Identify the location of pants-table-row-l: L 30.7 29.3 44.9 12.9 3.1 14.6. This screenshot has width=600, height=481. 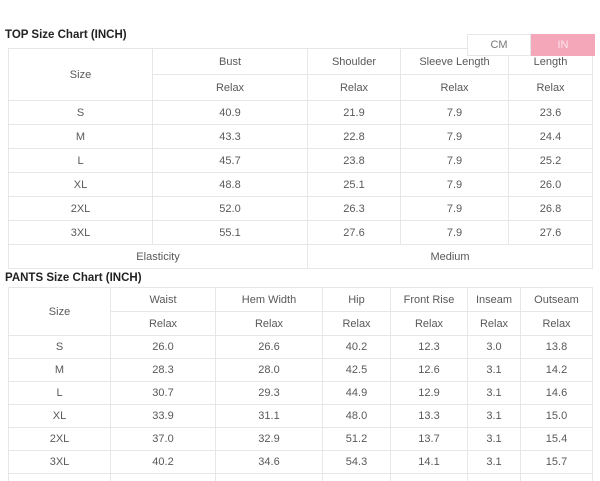
(300, 393).